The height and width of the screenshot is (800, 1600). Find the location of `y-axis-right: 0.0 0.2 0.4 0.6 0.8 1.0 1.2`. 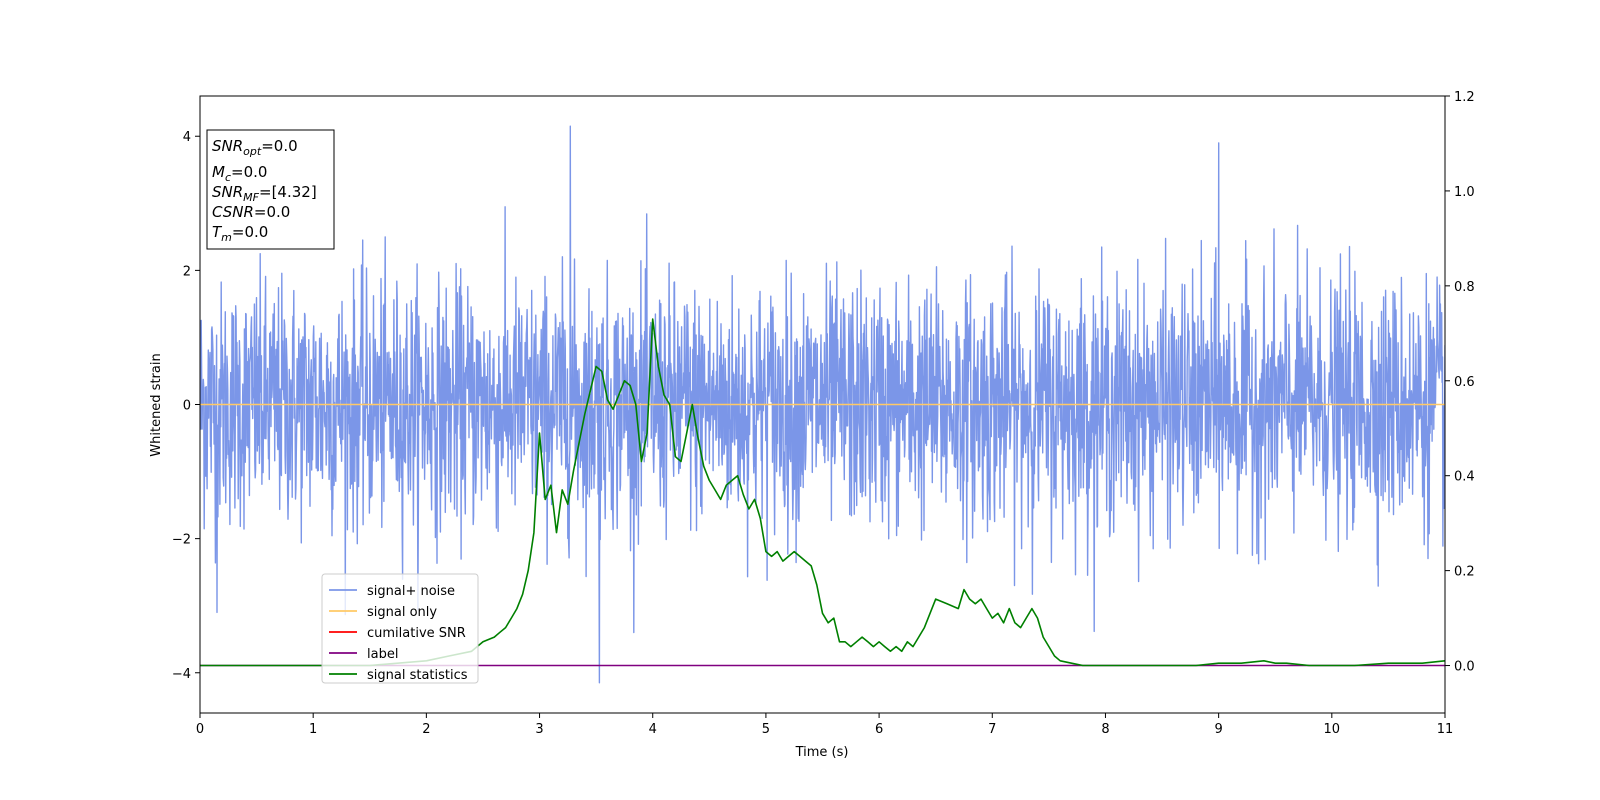

y-axis-right: 0.0 0.2 0.4 0.6 0.8 1.0 1.2 is located at coordinates (1460, 382).